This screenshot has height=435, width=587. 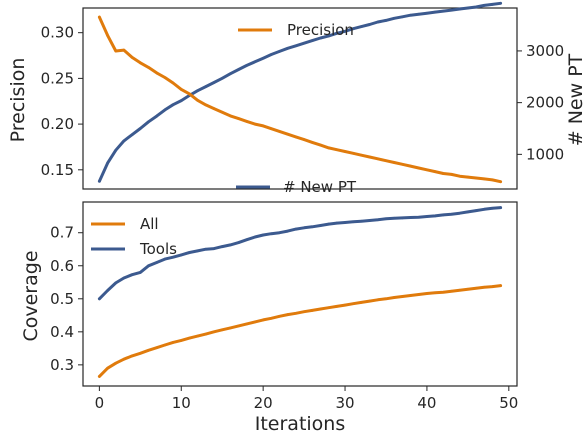 I want to click on precision-axis-label: Precision, so click(x=18, y=100).